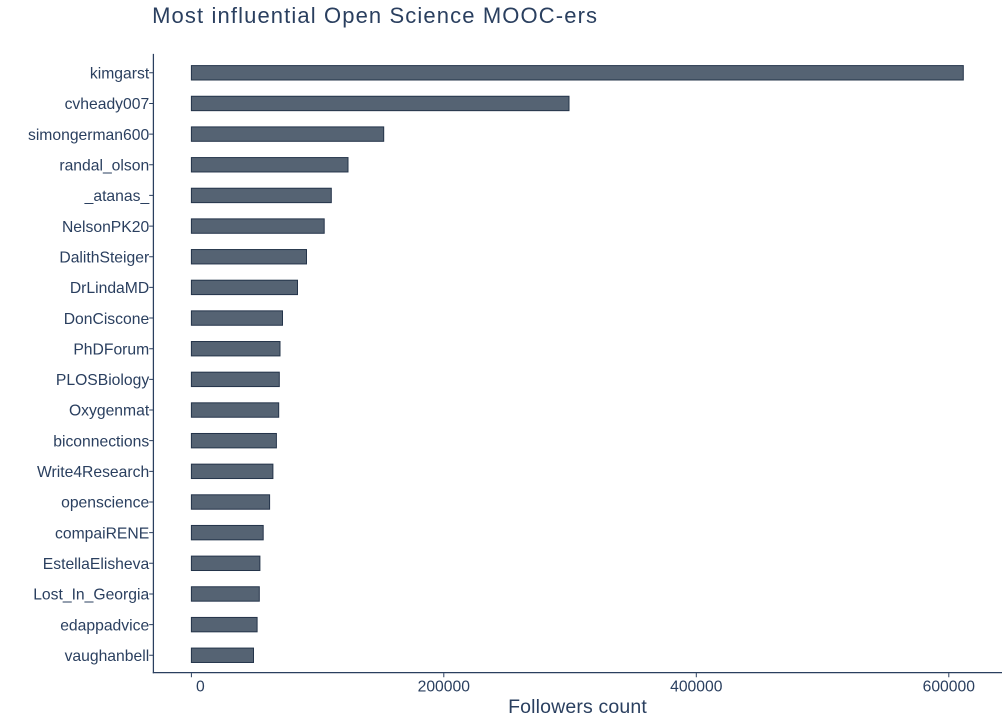 Image resolution: width=1008 pixels, height=725 pixels. Describe the element at coordinates (107, 104) in the screenshot. I see `svg-text: cvheady007` at that location.